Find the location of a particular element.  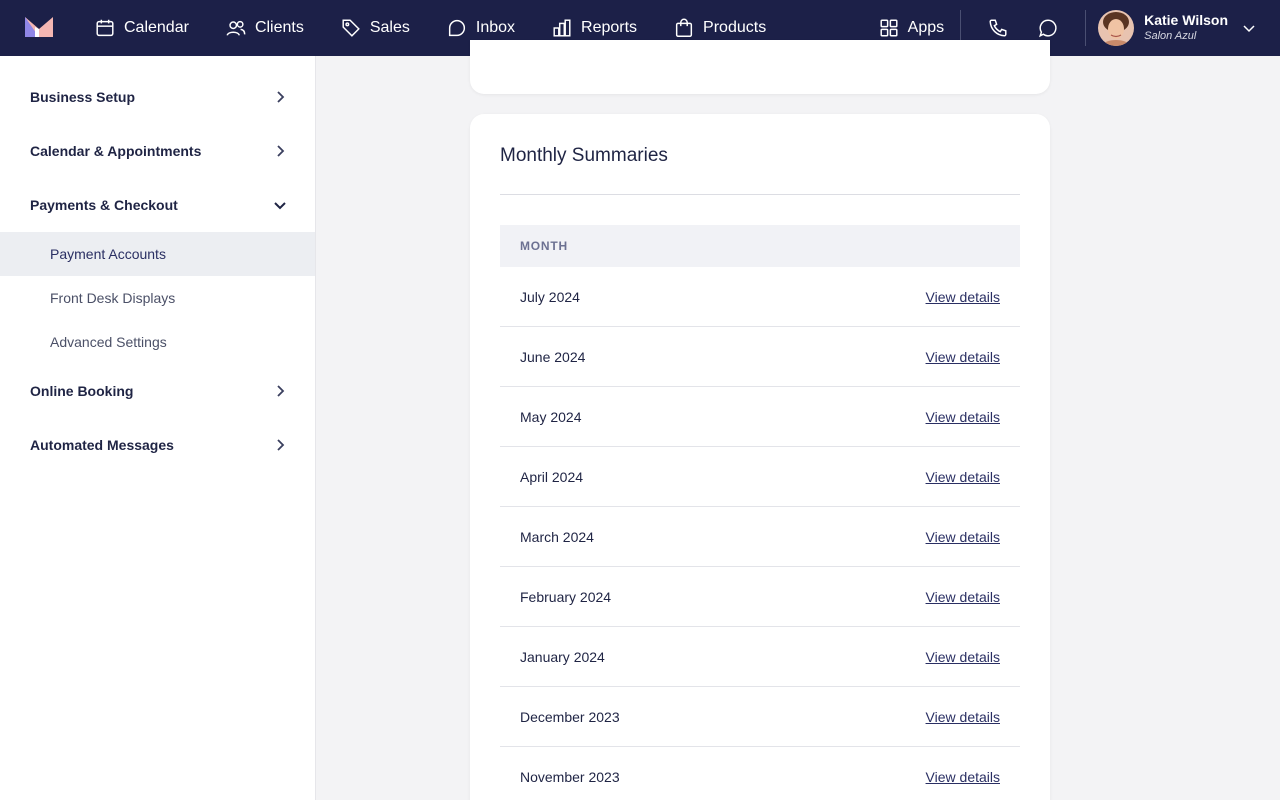

sidebar-section-automated-messages: Automated Messages is located at coordinates (157, 445).